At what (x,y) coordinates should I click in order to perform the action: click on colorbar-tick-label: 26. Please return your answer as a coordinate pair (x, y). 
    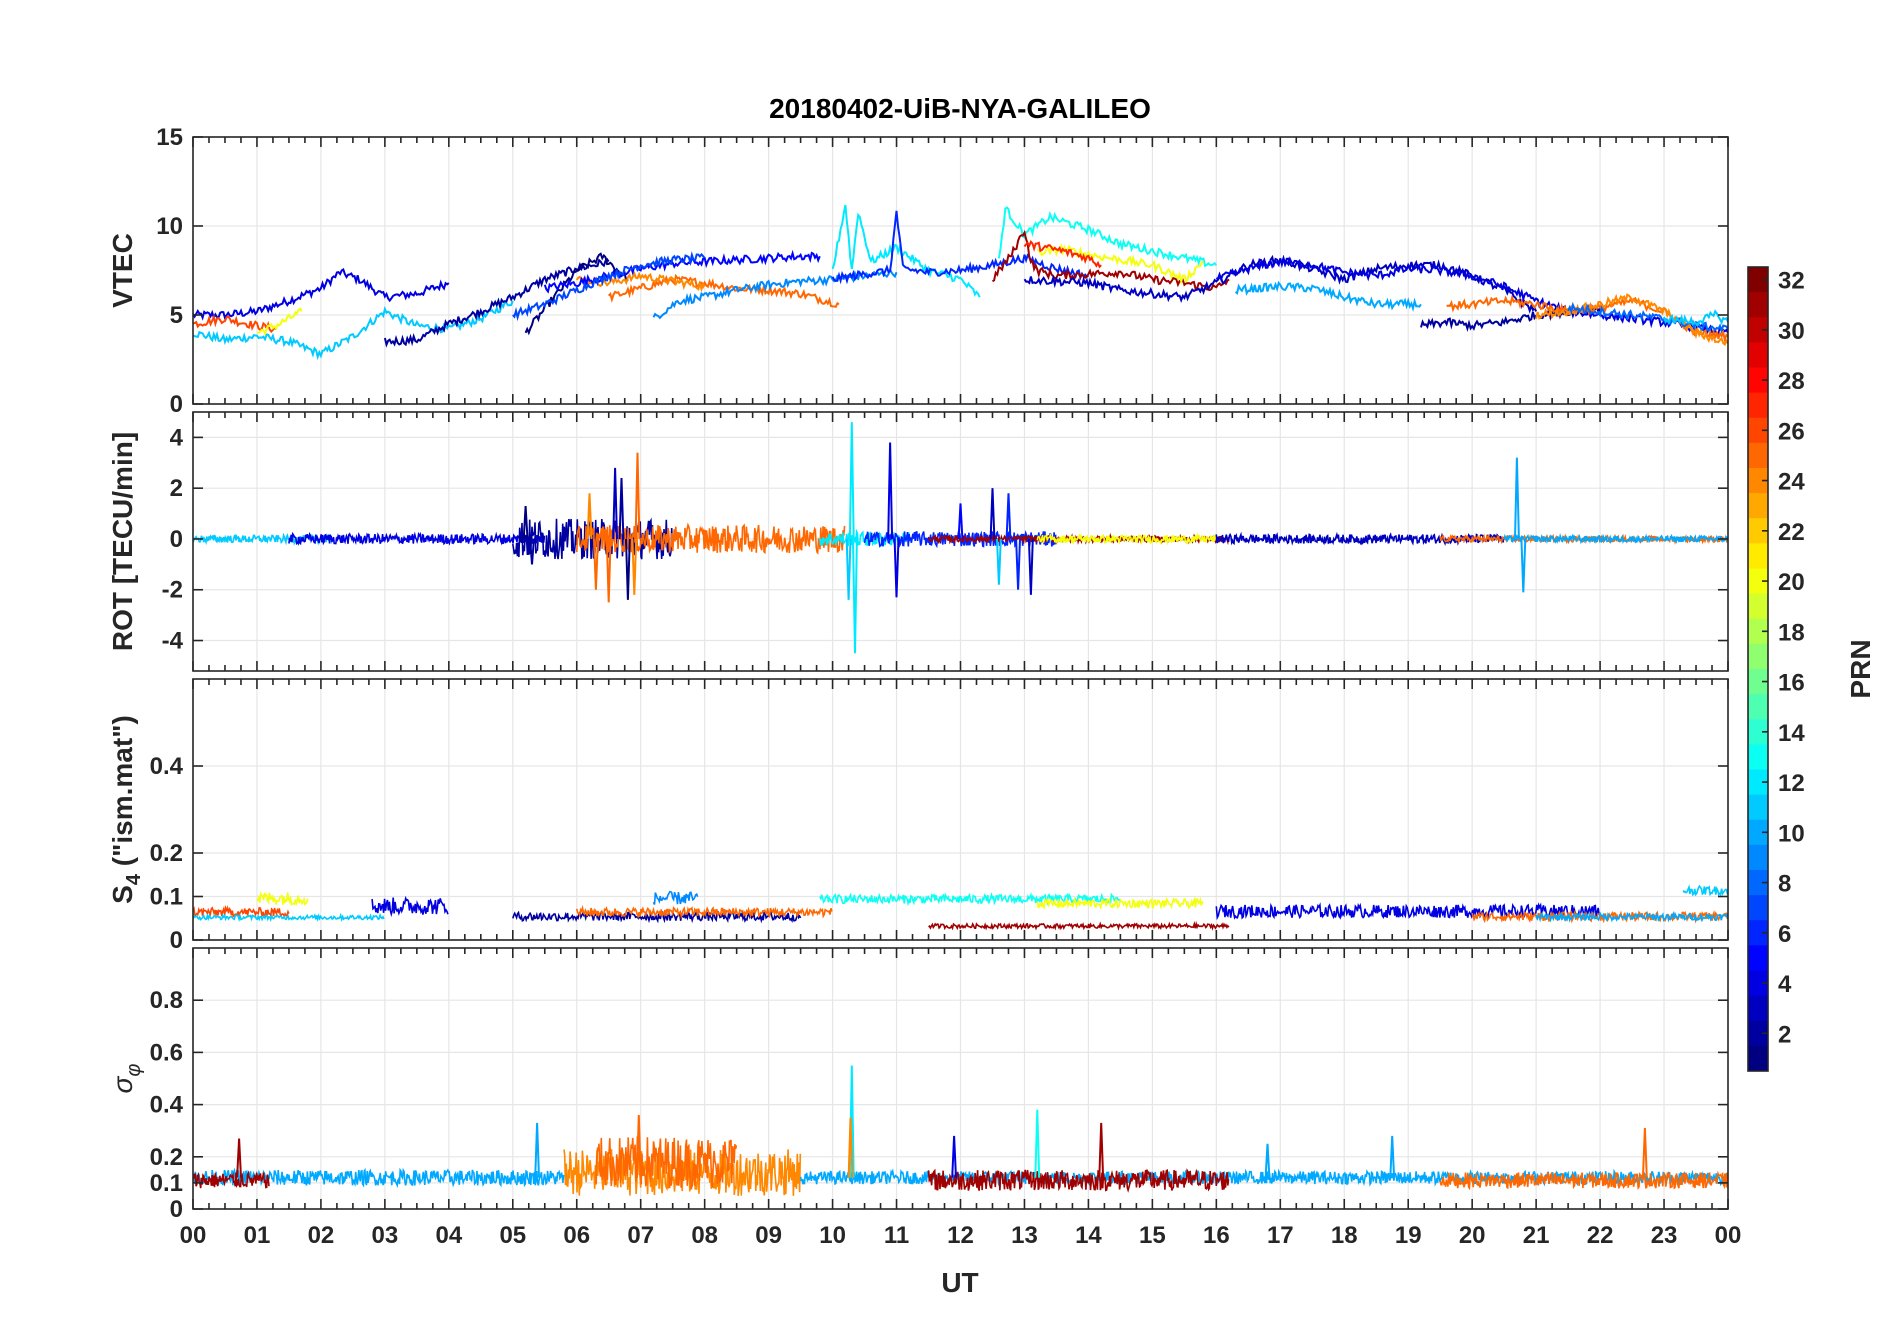
    Looking at the image, I should click on (1791, 431).